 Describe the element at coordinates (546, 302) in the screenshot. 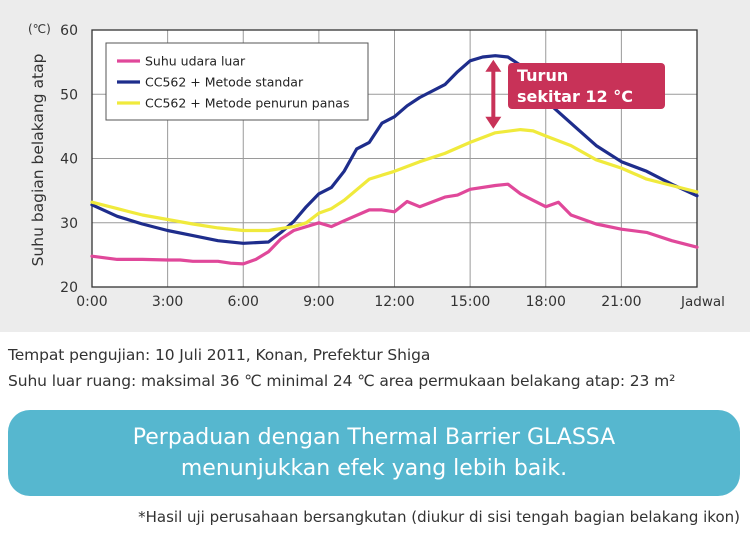

I see `x-tick-label: 18:00` at that location.